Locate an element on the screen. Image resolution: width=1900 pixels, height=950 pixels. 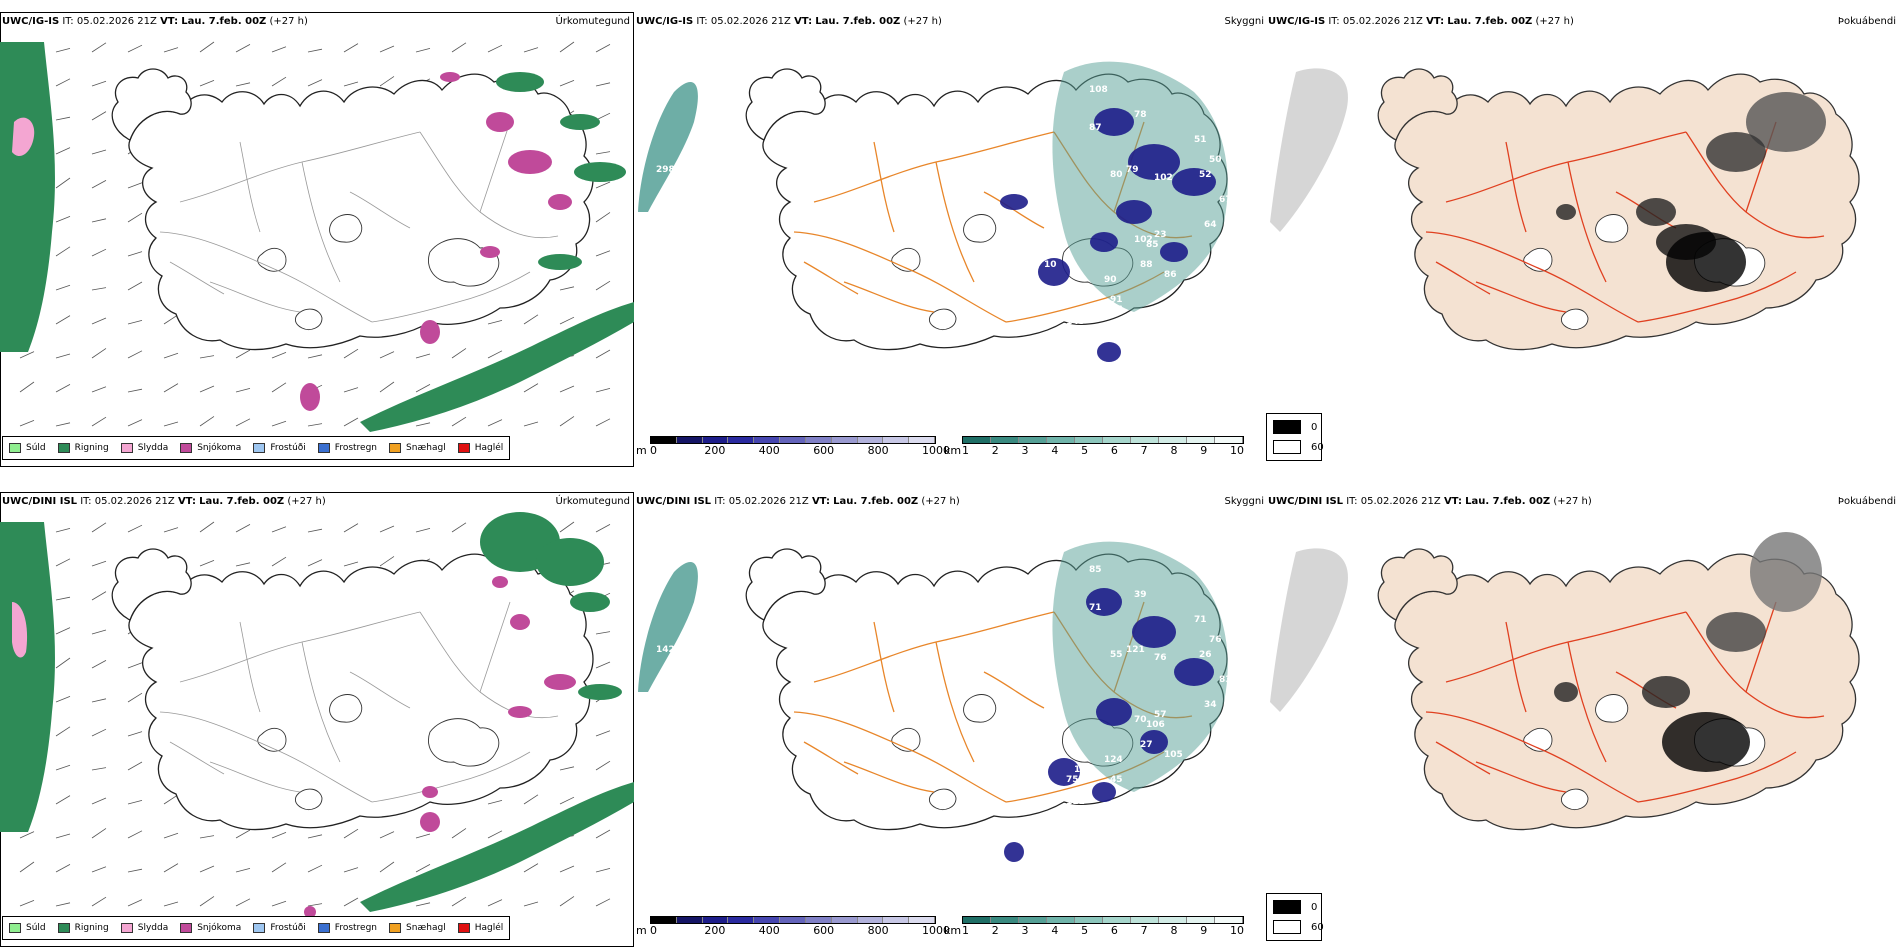
visibility-value-label: 90 is located at coordinates (1110, 280).